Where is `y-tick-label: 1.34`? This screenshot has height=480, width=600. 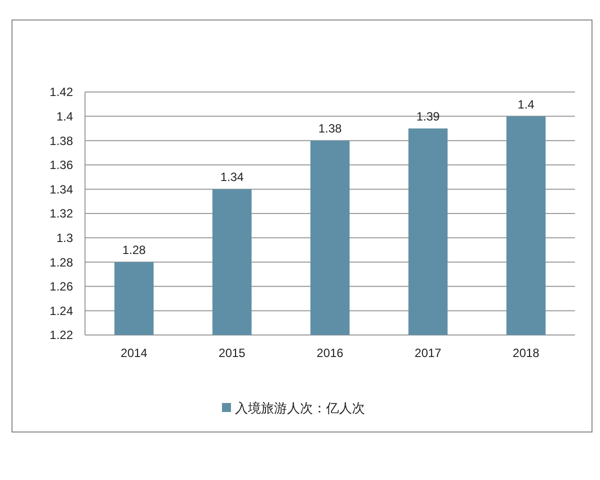
y-tick-label: 1.34 is located at coordinates (62, 189).